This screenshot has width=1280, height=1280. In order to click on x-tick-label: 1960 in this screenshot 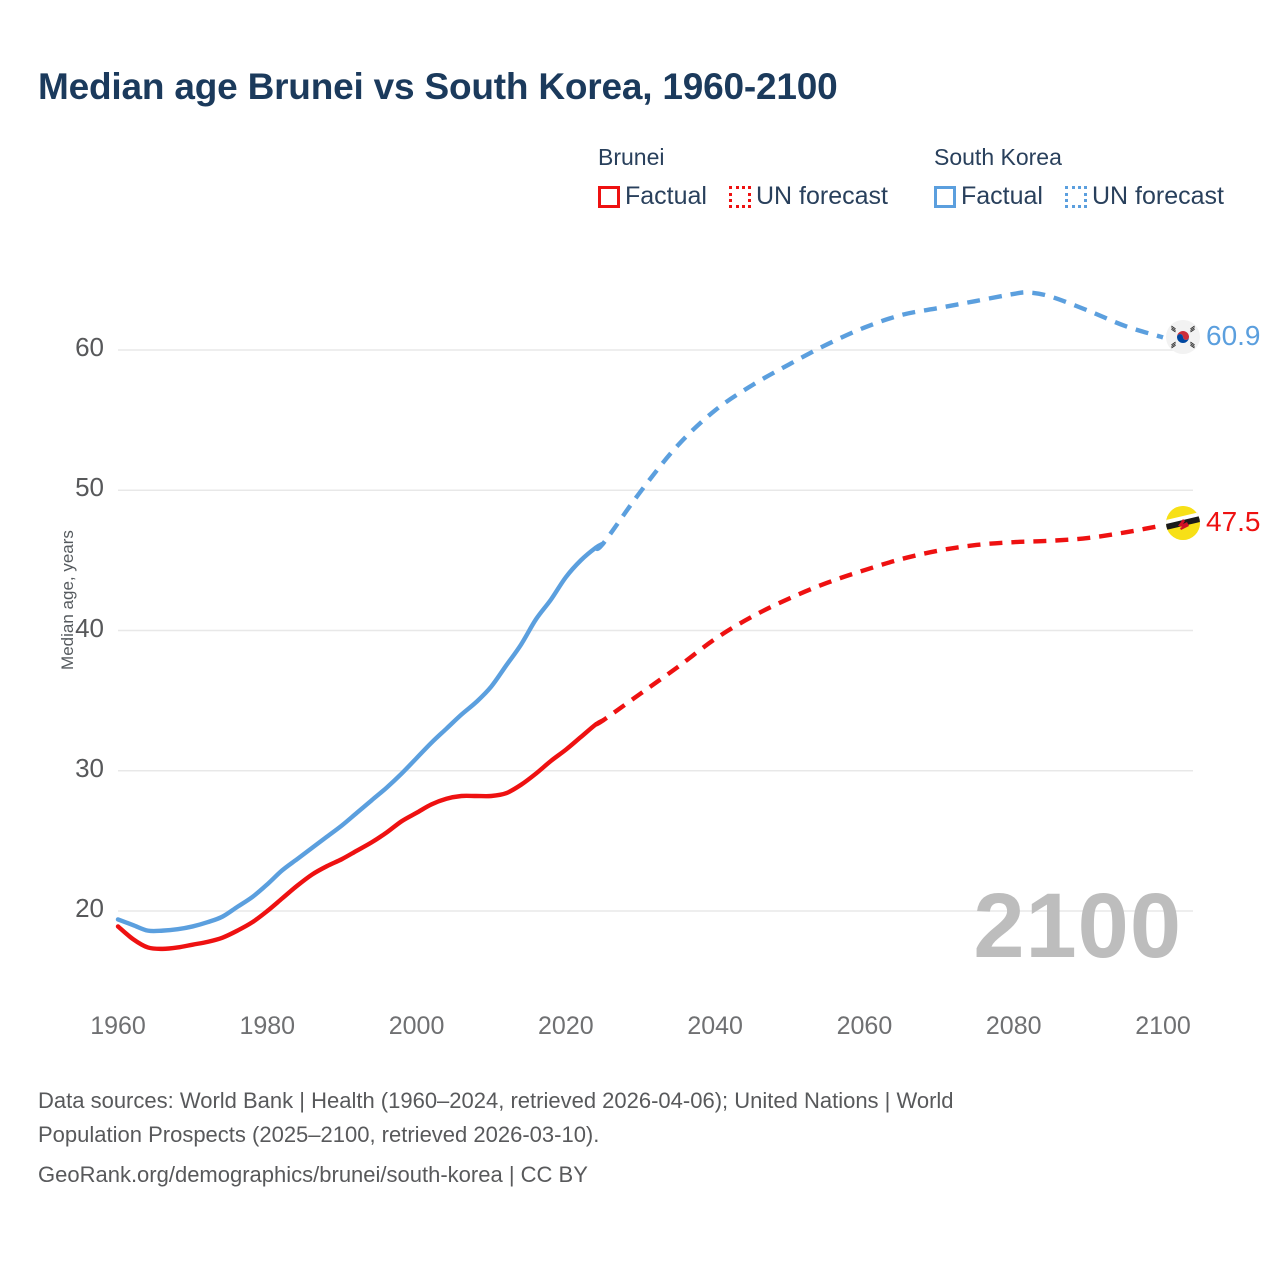, I will do `click(118, 1026)`.